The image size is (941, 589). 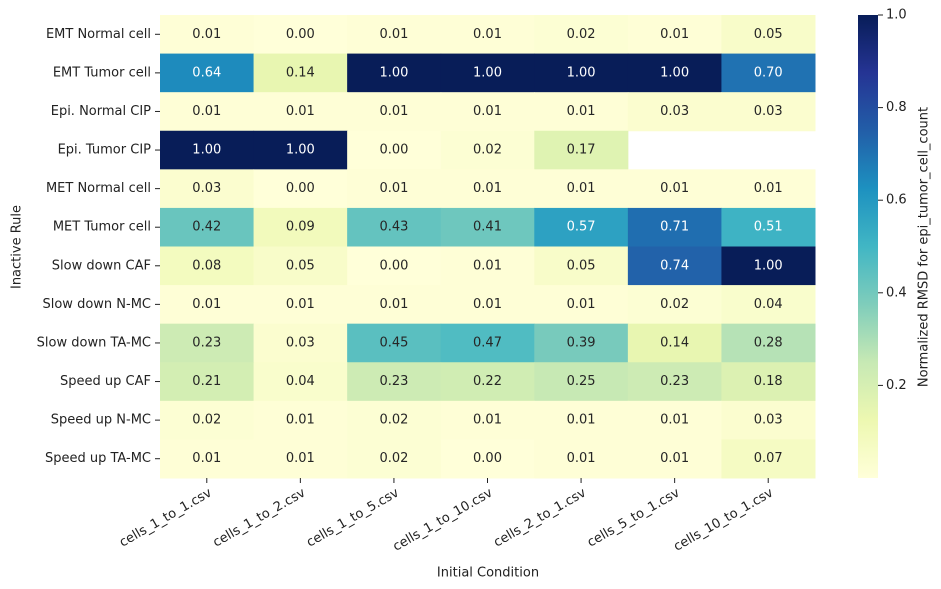 I want to click on y-tick-label: Slow down CAF, so click(x=101, y=265).